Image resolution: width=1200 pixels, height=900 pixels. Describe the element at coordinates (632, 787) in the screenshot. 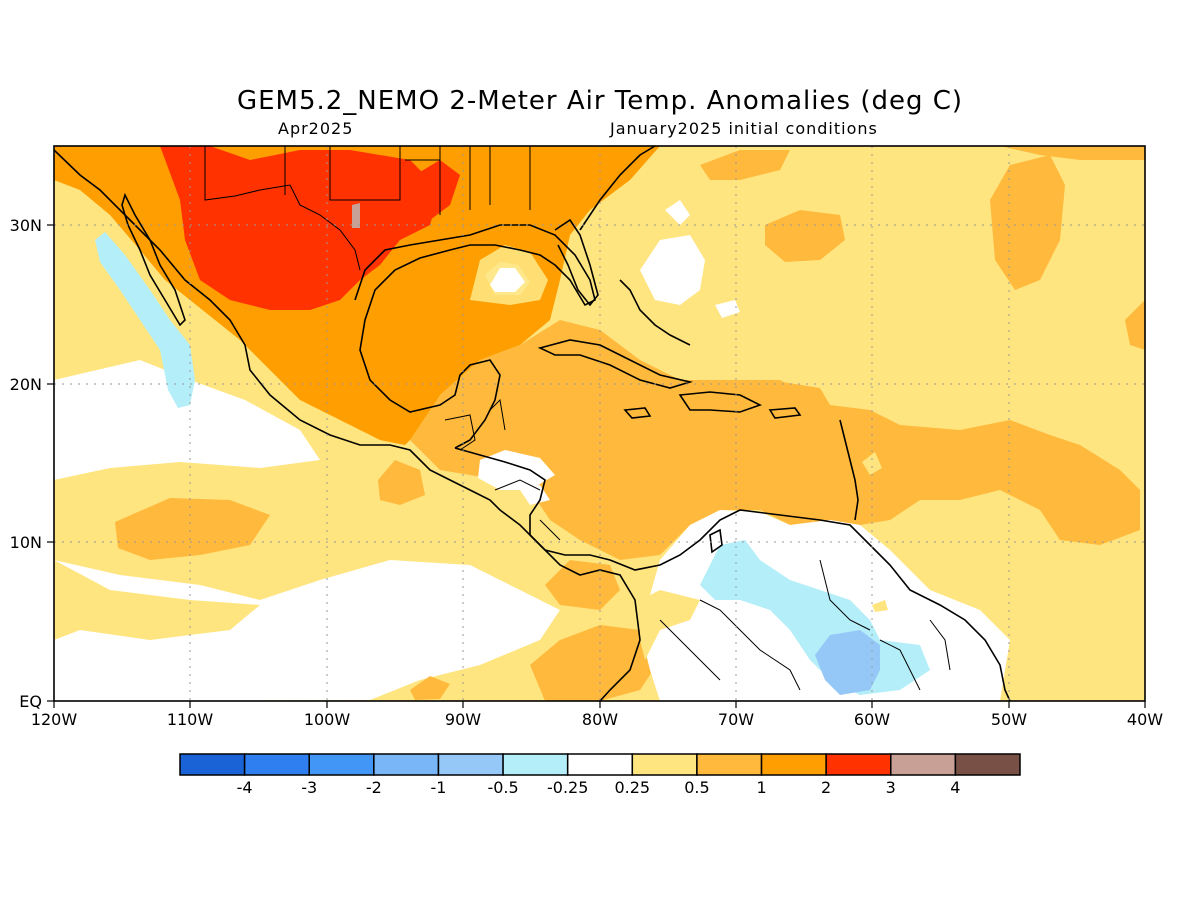

I see `colorbar-label: 0.25` at that location.